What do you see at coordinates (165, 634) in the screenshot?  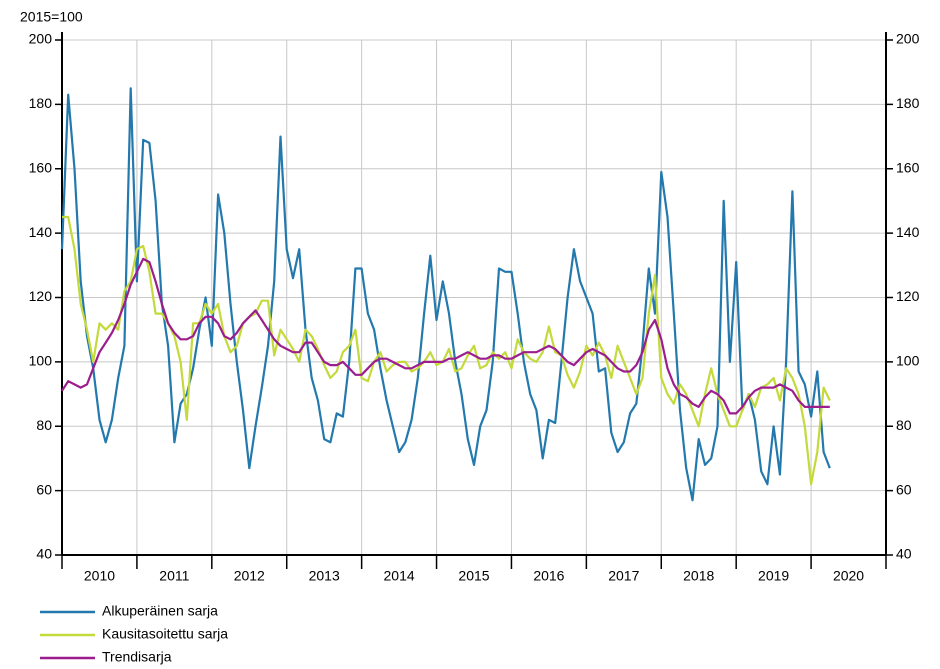 I see `legend-label: Kausitasoitettu sarja` at bounding box center [165, 634].